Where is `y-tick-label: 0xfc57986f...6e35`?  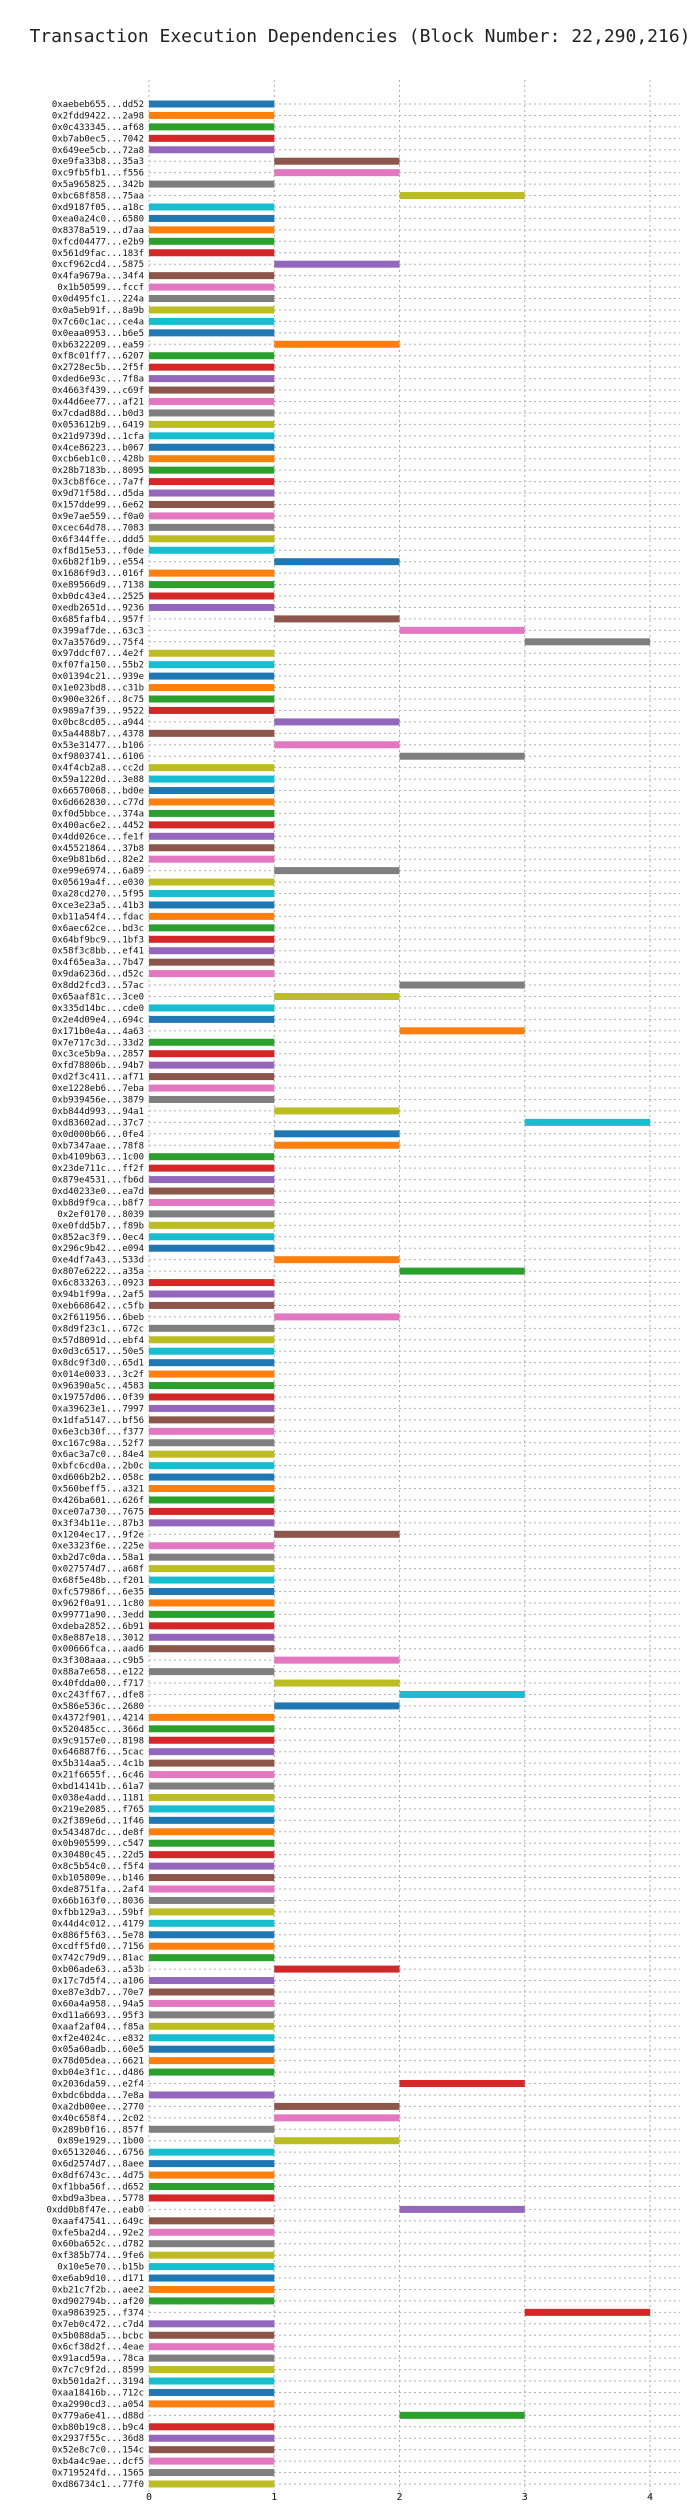
y-tick-label: 0xfc57986f...6e35 is located at coordinates (98, 1593).